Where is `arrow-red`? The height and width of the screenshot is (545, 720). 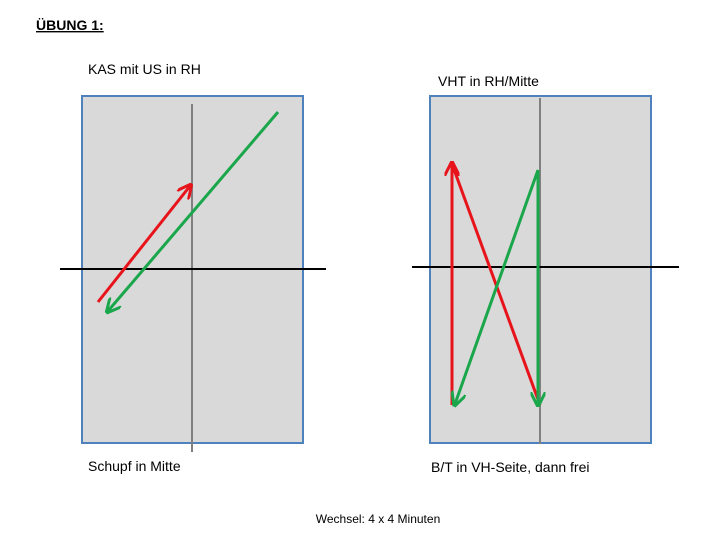 arrow-red is located at coordinates (143, 244).